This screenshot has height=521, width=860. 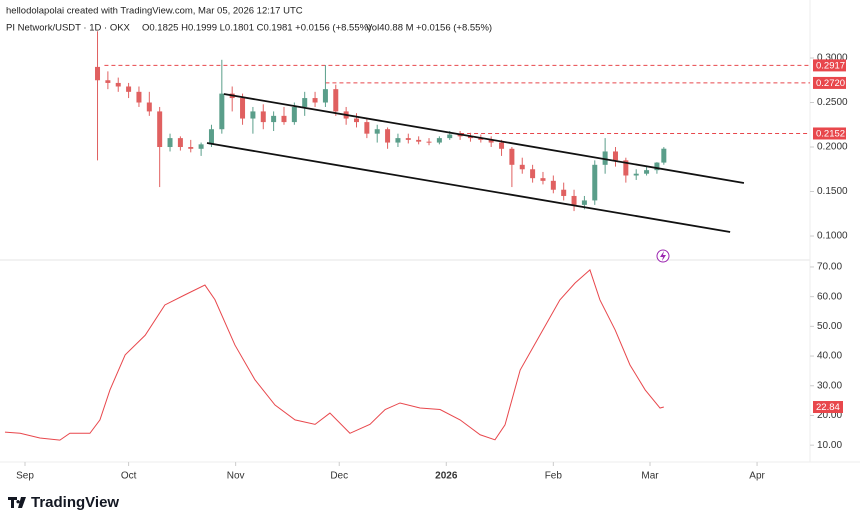 I want to click on brand-logo: TradingView, so click(x=63, y=502).